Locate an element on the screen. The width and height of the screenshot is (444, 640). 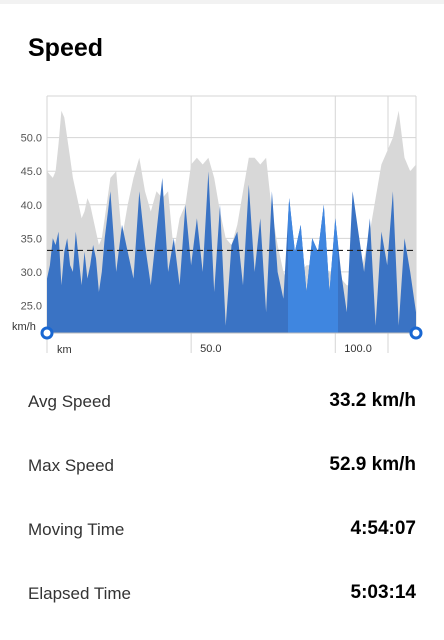
x-tick-label: 50.0 is located at coordinates (210, 349).